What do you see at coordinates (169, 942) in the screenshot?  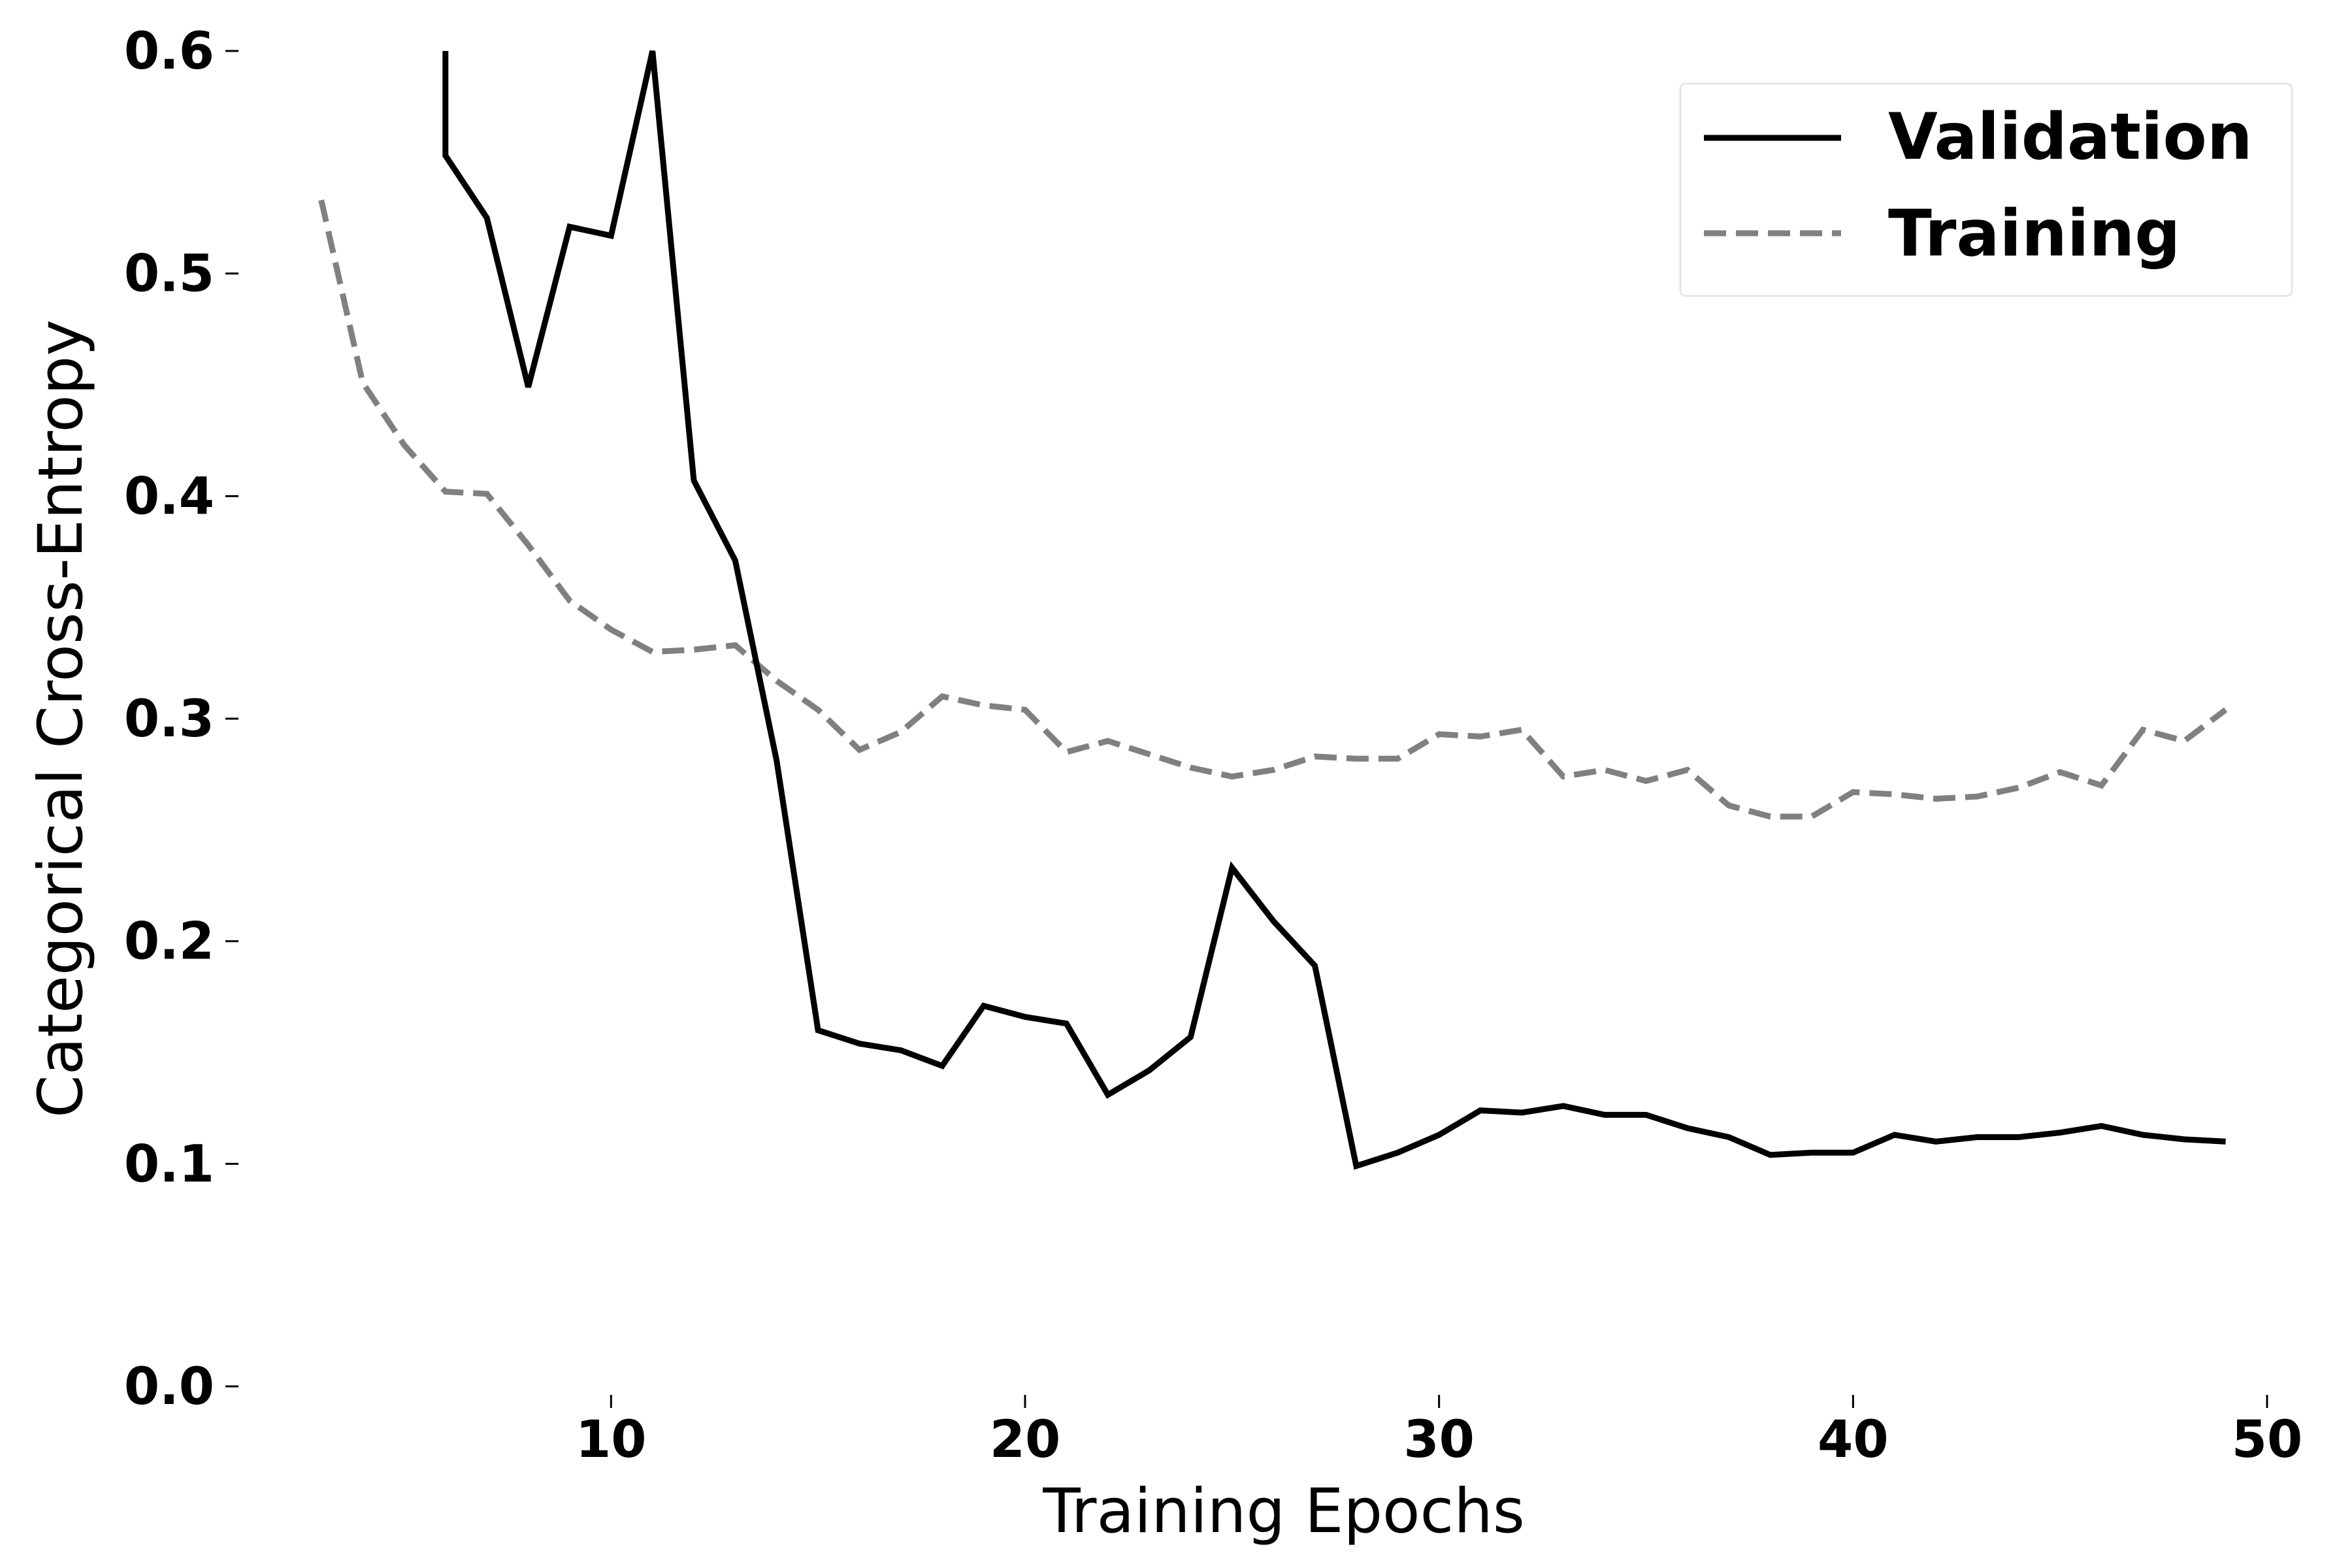 I see `y-tick-label: 0.2` at bounding box center [169, 942].